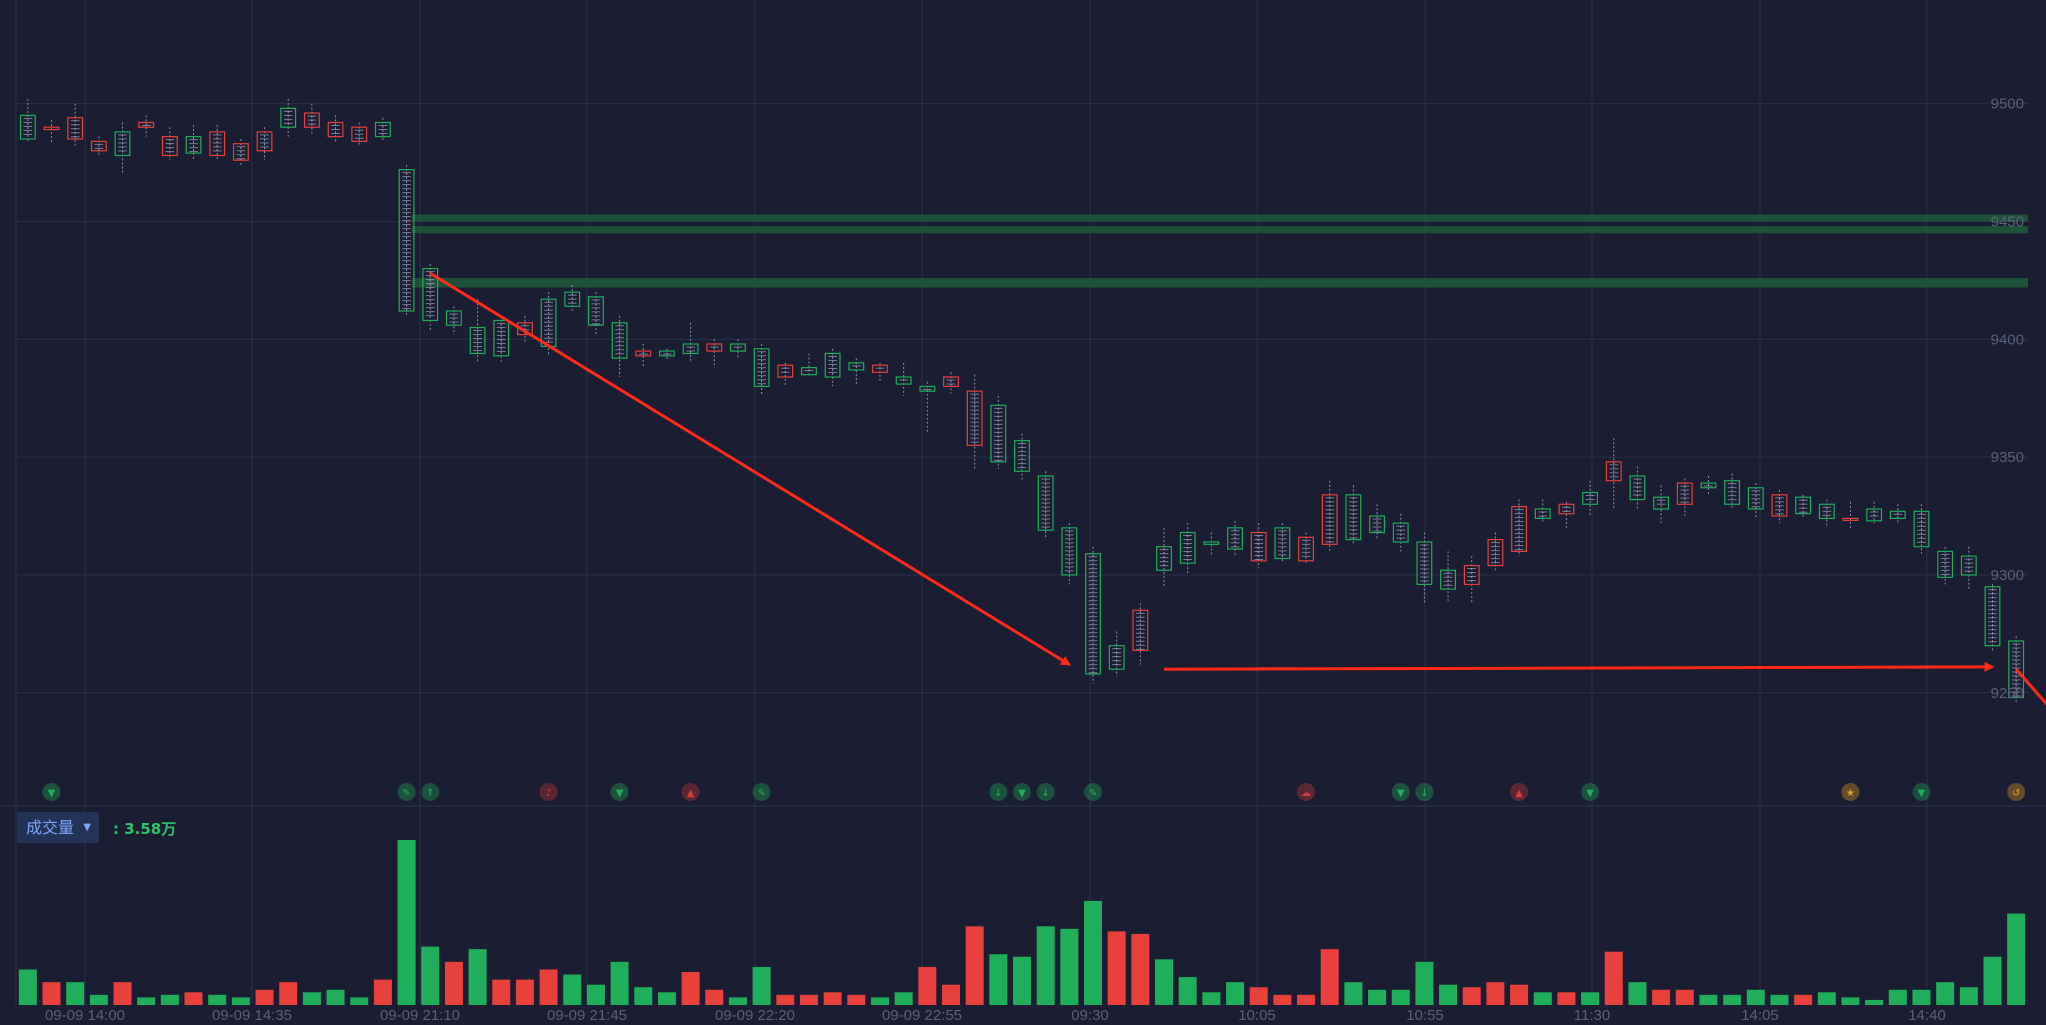 The width and height of the screenshot is (2046, 1025). What do you see at coordinates (58, 827) in the screenshot?
I see `volume-indicator-selector: 成交量 ▼` at bounding box center [58, 827].